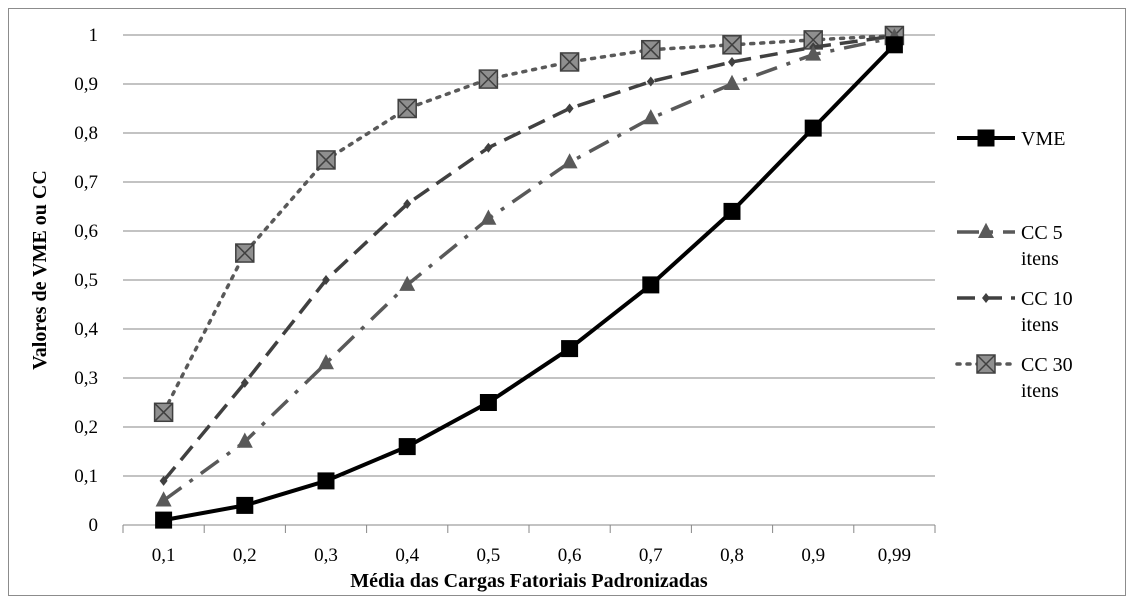  What do you see at coordinates (1043, 139) in the screenshot?
I see `legend-label: VME` at bounding box center [1043, 139].